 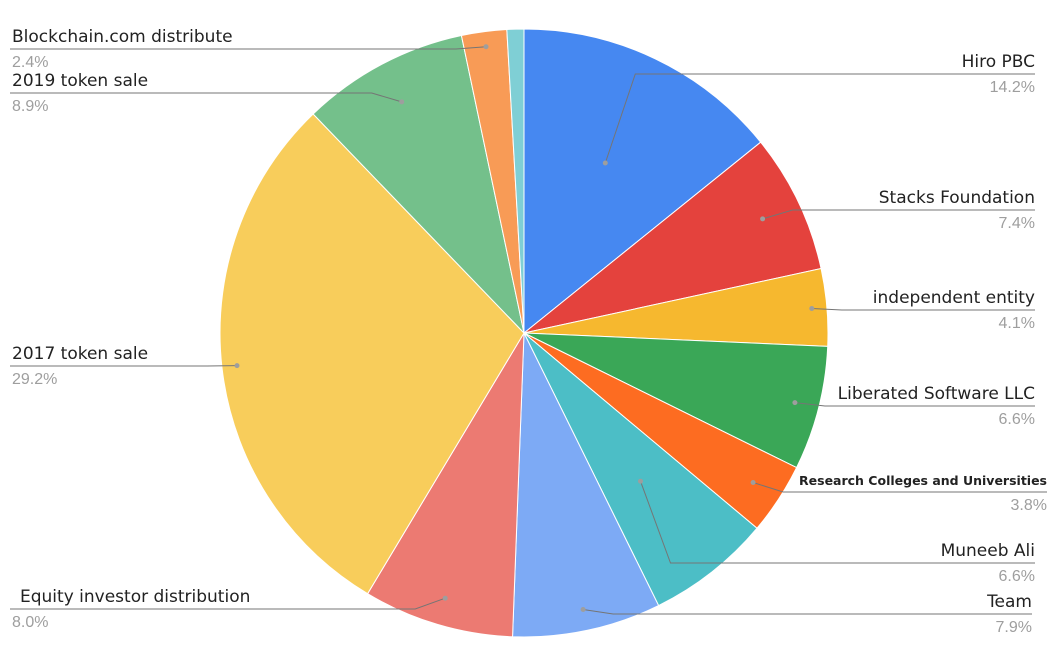 What do you see at coordinates (998, 62) in the screenshot?
I see `slice-label: Hiro PBC` at bounding box center [998, 62].